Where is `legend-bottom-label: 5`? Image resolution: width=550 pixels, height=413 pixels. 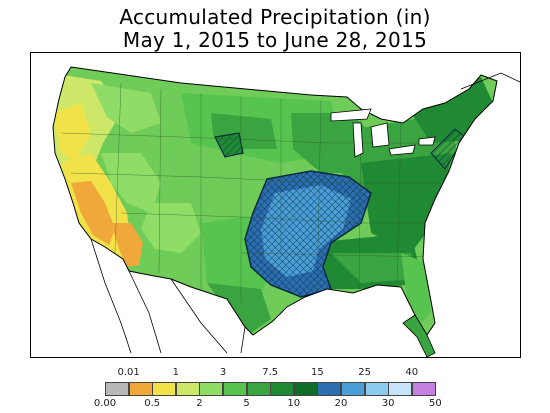
legend-bottom-label: 5 is located at coordinates (246, 403).